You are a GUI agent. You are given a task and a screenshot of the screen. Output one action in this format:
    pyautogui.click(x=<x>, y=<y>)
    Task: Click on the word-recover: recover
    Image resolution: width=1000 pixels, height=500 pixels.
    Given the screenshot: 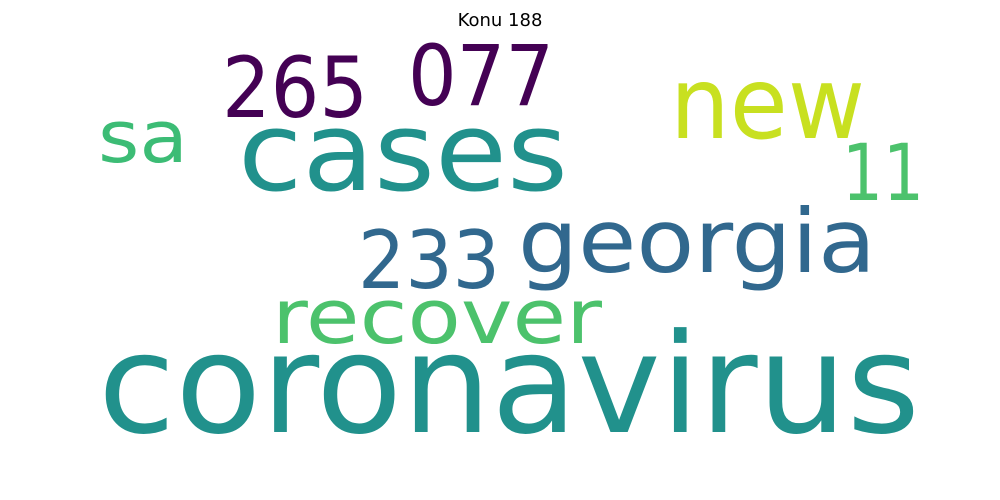 What is the action you would take?
    pyautogui.click(x=437, y=316)
    